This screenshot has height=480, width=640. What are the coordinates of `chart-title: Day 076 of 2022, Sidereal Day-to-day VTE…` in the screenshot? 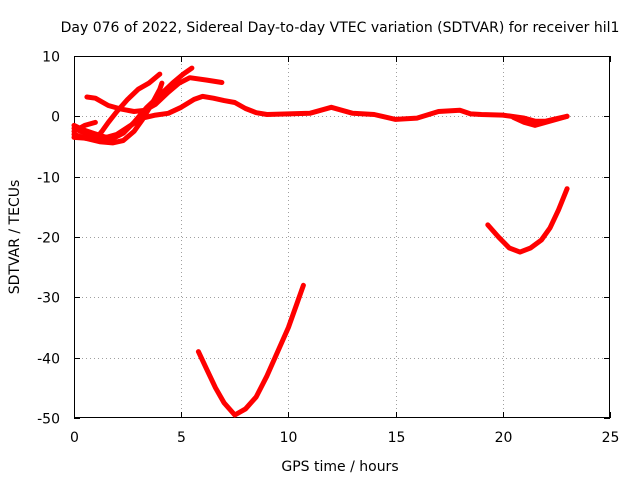 It's located at (340, 28).